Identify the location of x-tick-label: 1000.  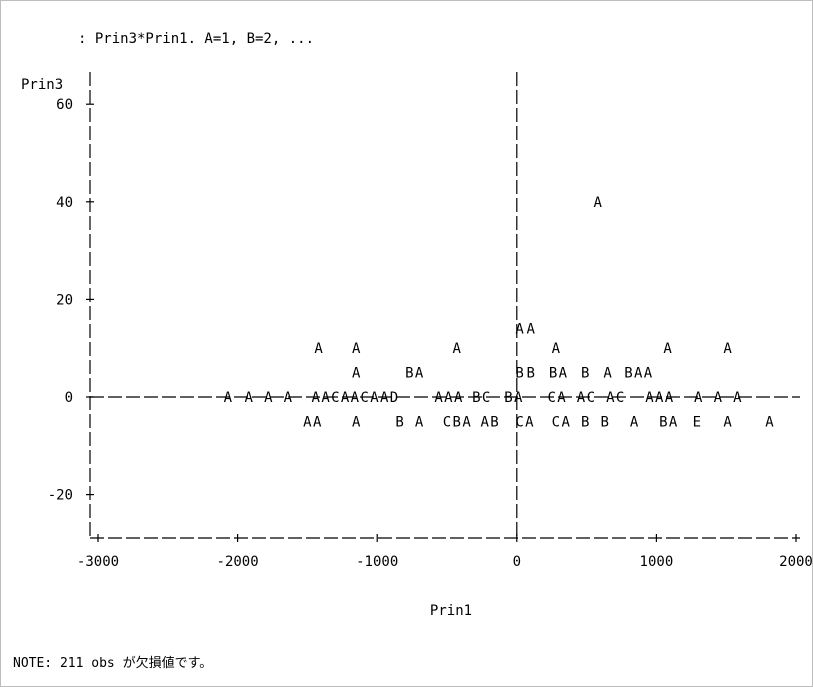
(657, 562).